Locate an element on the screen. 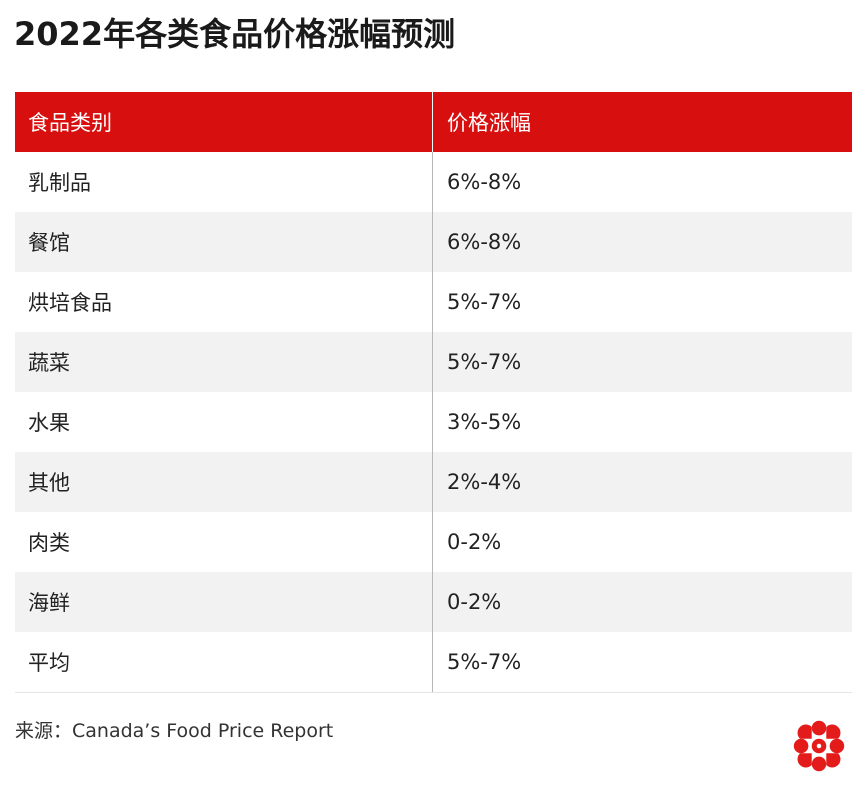  food-category-cell: 肉类 is located at coordinates (224, 542).